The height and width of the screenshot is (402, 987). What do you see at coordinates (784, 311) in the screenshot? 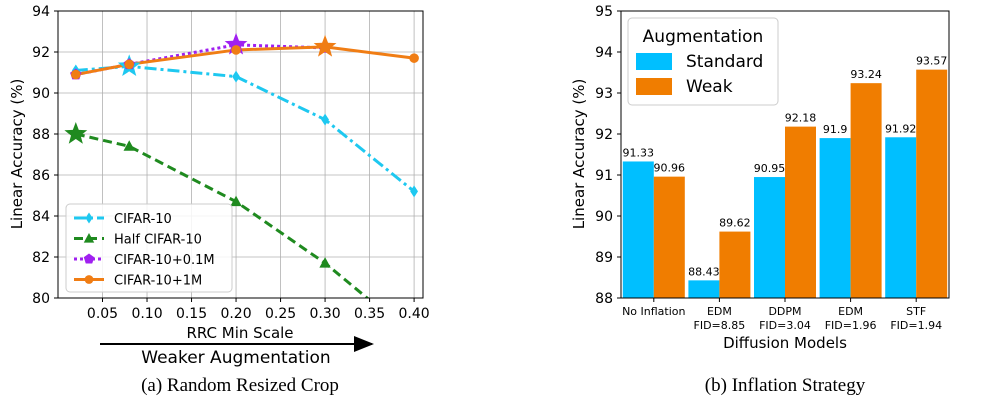
I see `x-tick-label-b: DDPM` at bounding box center [784, 311].